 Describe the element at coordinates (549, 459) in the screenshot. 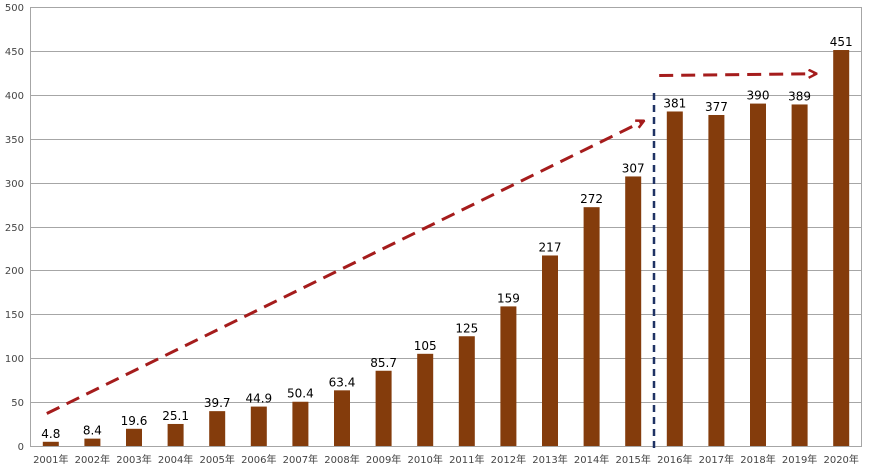

I see `x-tick-label: 2013年` at that location.